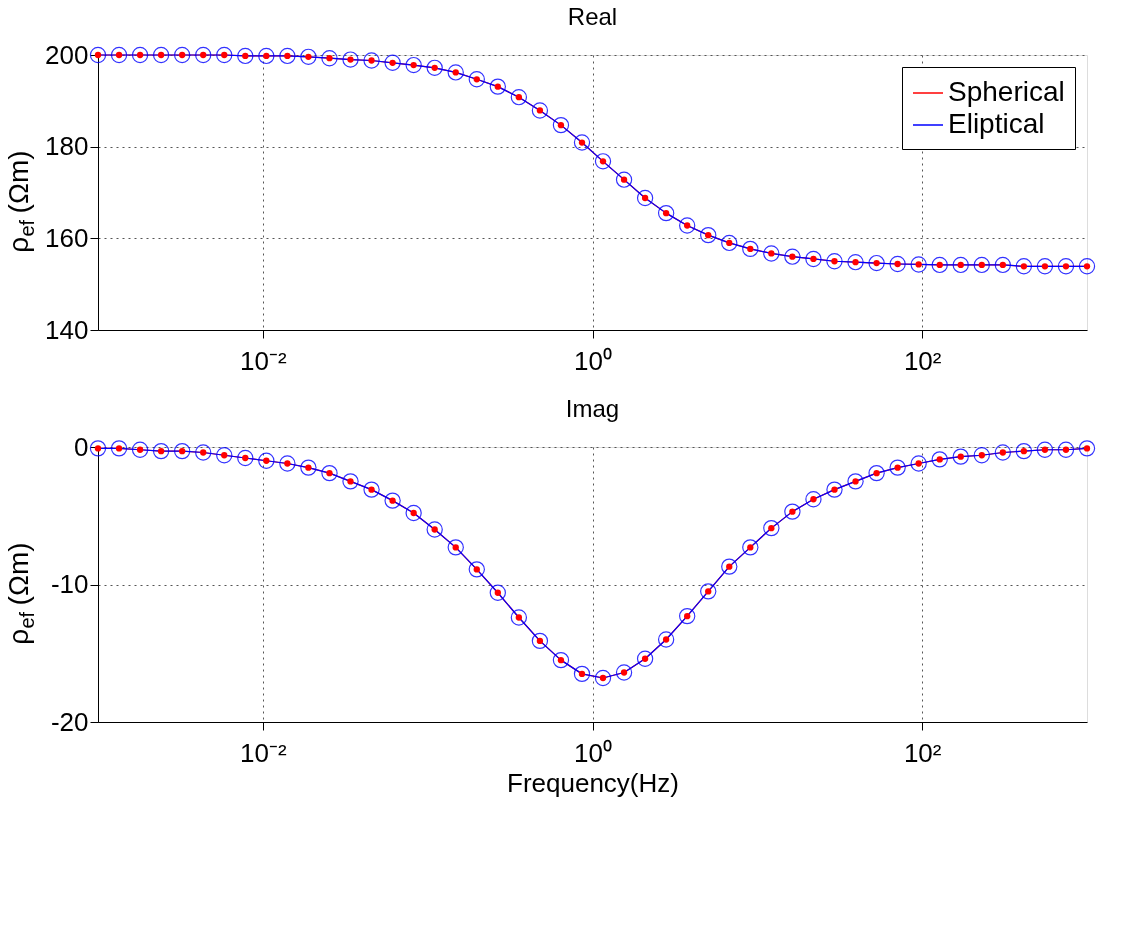 The width and height of the screenshot is (1140, 937). I want to click on y-tick-label: 180, so click(67, 146).